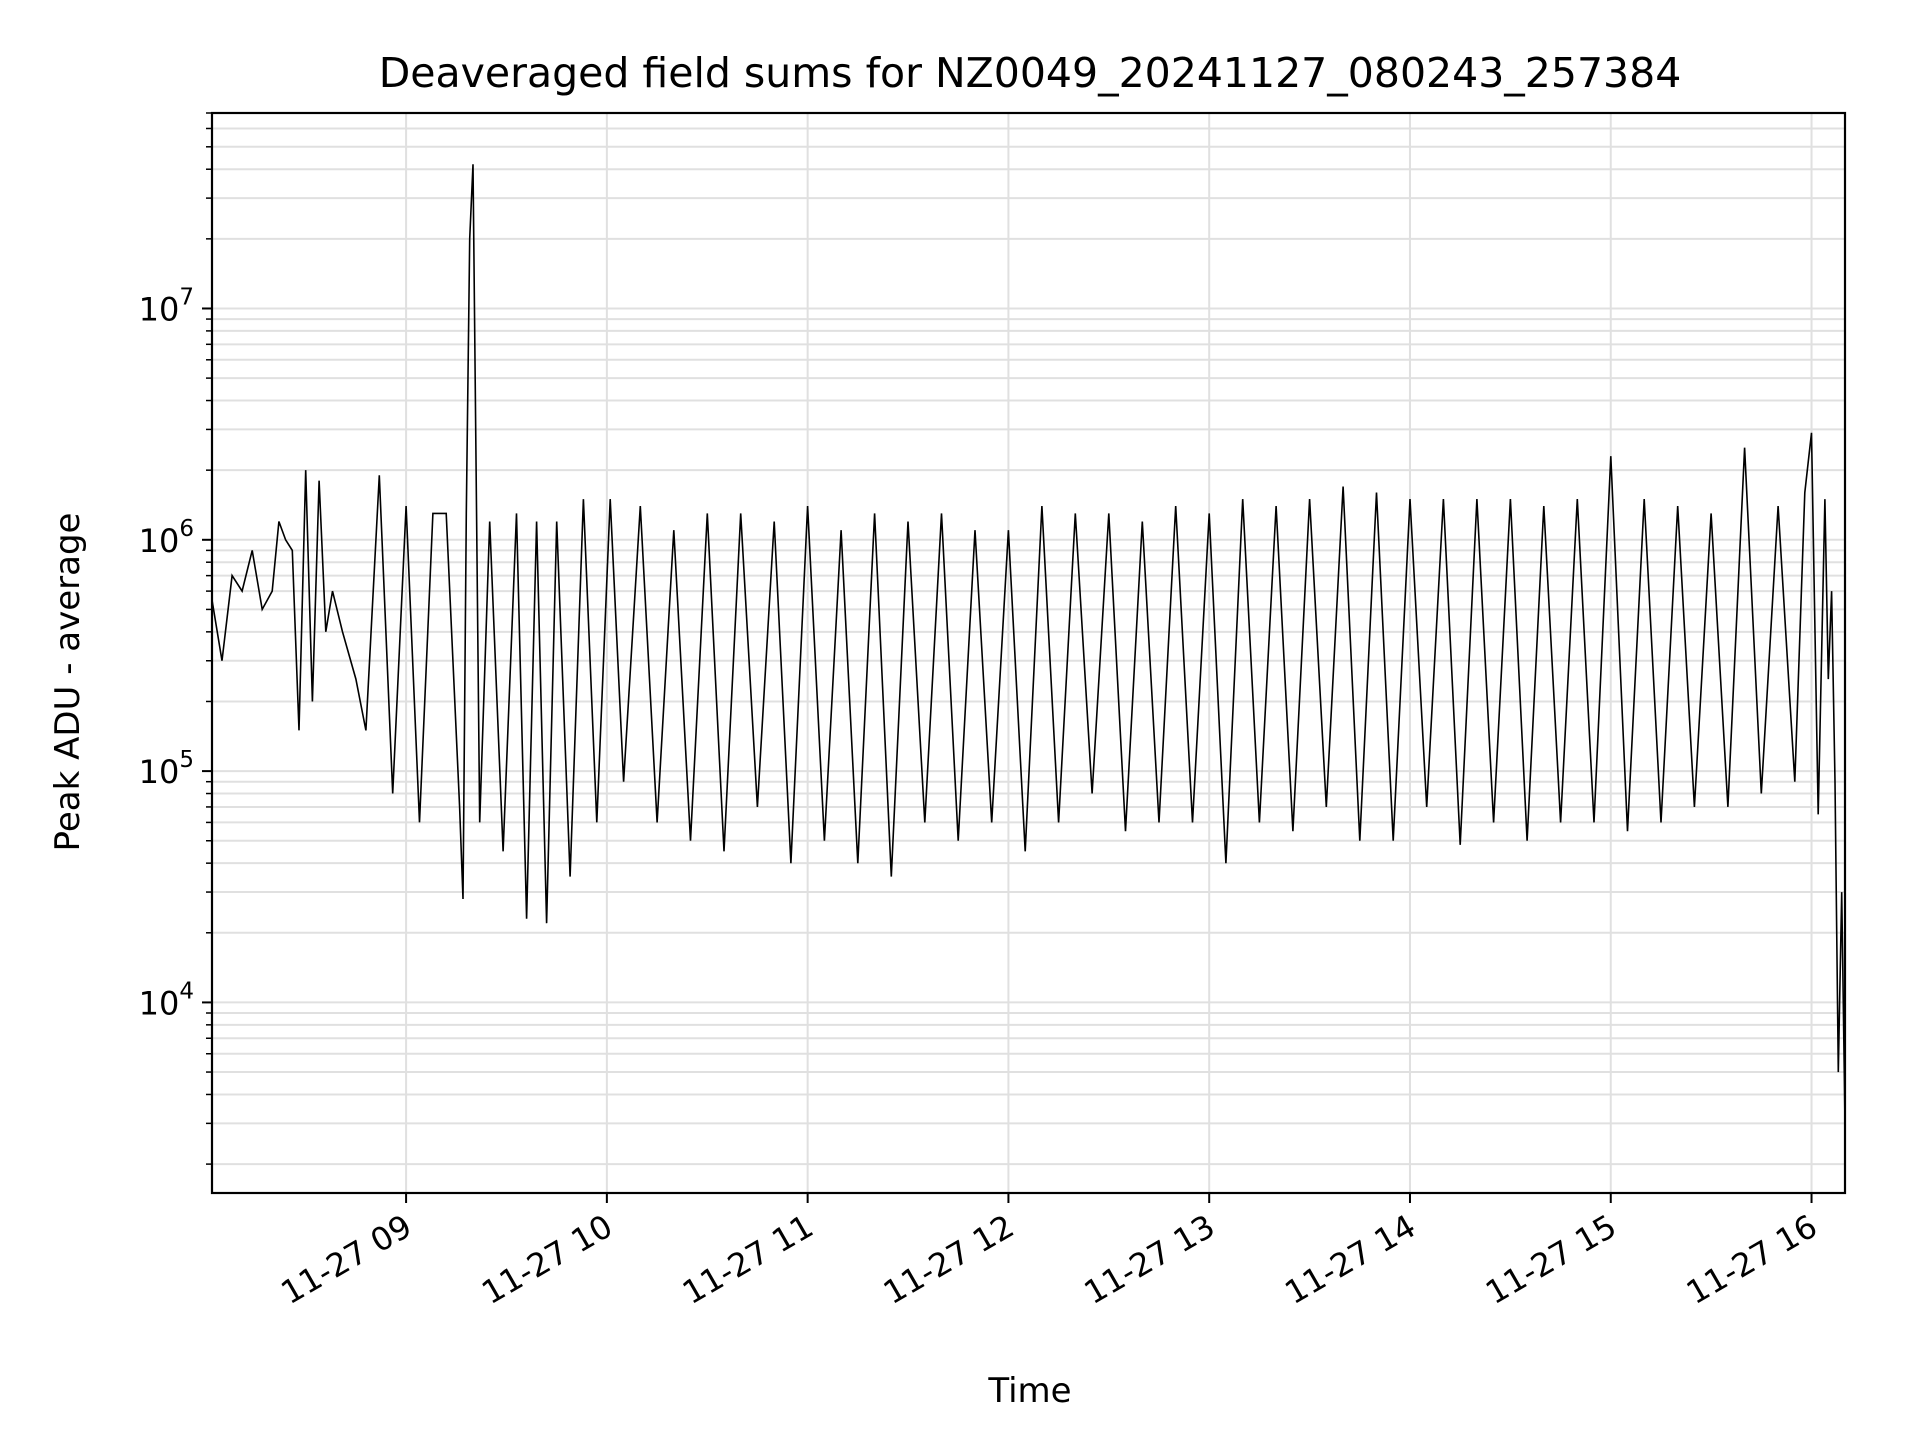  I want to click on x-tick-label: 11-27 09, so click(346, 1259).